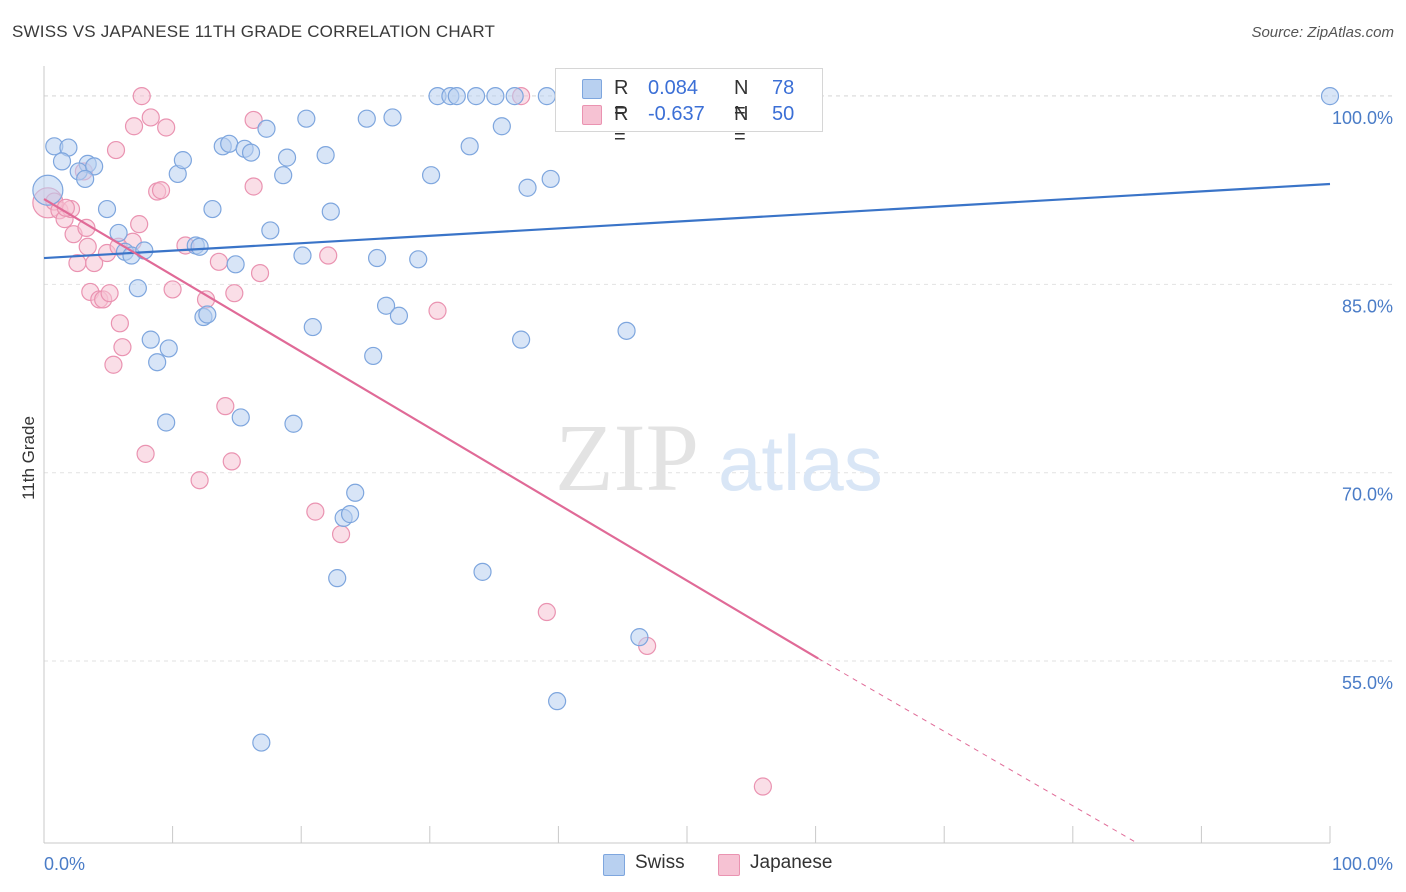  Describe the element at coordinates (977, 751) in the screenshot. I see `japanese-trend-extension` at that location.